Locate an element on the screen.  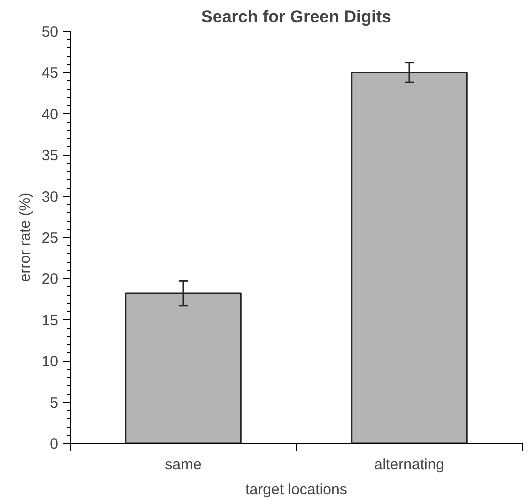
x-axis-title: target locations is located at coordinates (297, 490).